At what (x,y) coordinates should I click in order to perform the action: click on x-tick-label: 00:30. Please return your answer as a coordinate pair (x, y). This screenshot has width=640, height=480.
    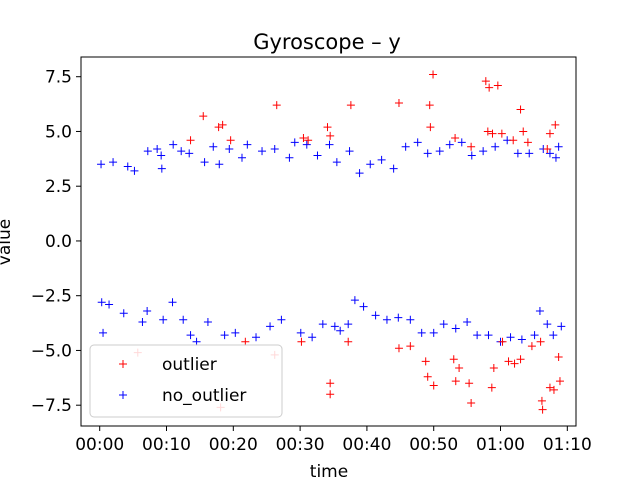
    Looking at the image, I should click on (300, 445).